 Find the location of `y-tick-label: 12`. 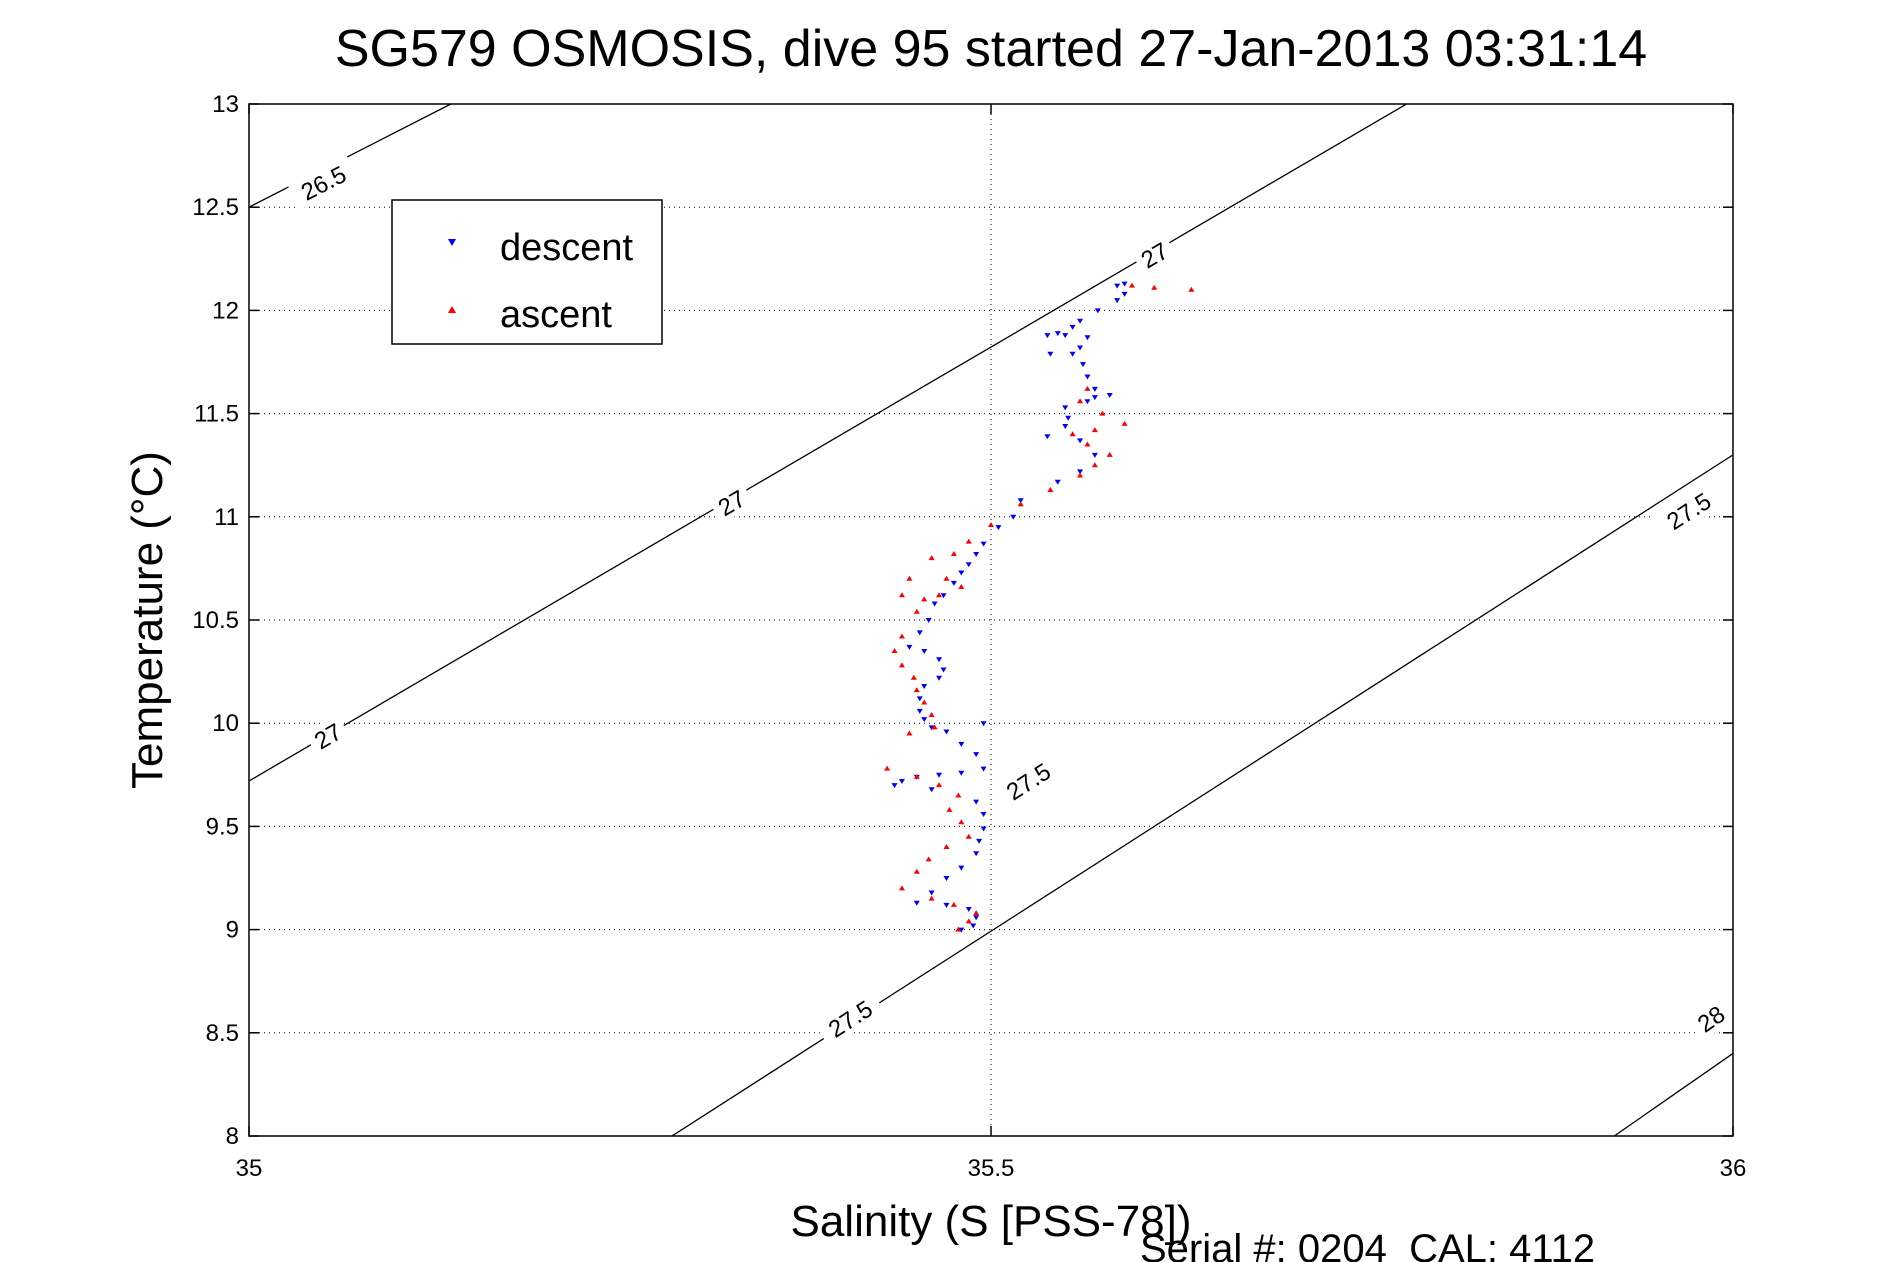

y-tick-label: 12 is located at coordinates (225, 310).